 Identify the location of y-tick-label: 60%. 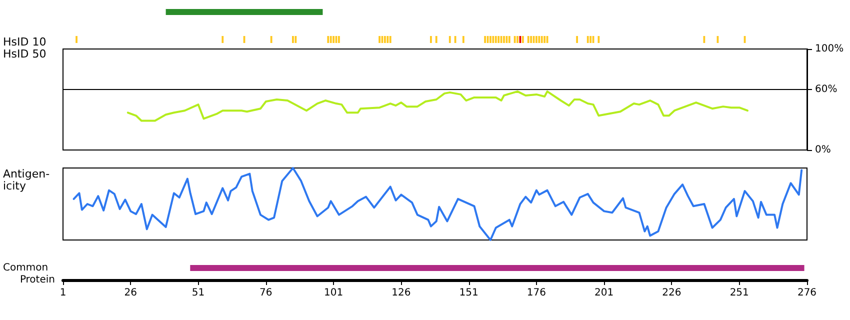
(826, 89).